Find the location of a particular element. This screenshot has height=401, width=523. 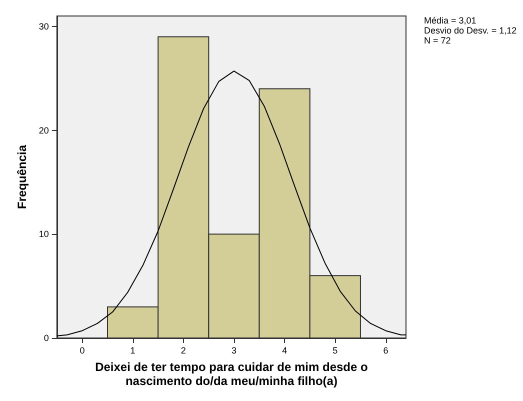

text: Desvio do Desv. = 1,12 is located at coordinates (470, 31).